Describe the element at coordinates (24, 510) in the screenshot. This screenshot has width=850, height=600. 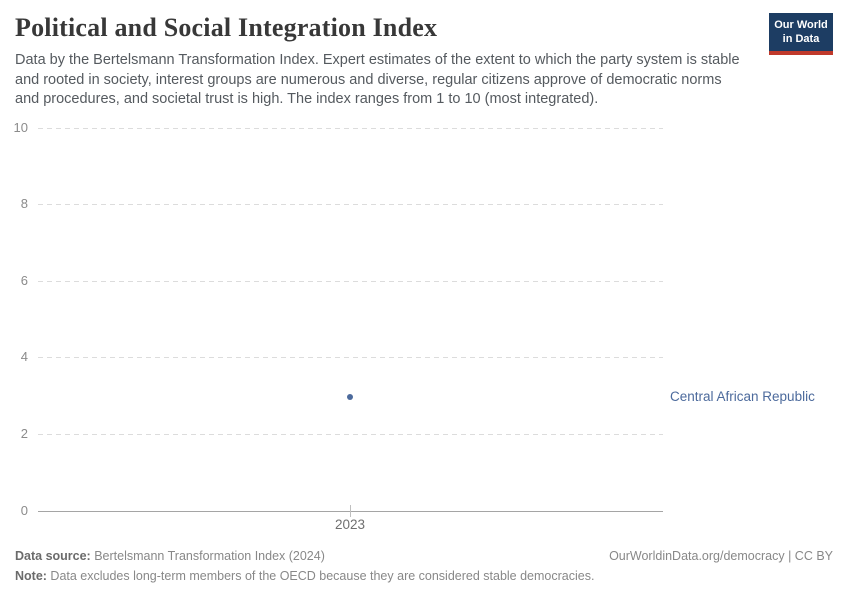
I see `y-tick-label-0: 0` at that location.